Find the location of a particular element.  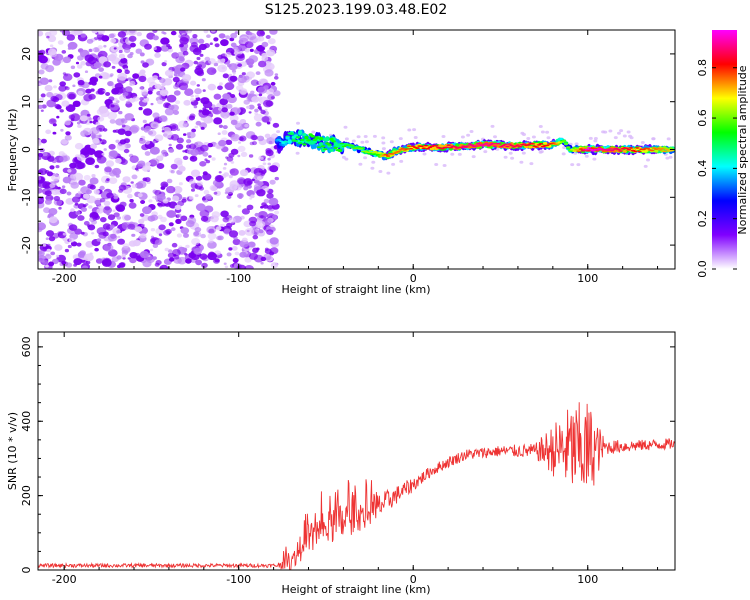

noise-speckle is located at coordinates (159, 149).